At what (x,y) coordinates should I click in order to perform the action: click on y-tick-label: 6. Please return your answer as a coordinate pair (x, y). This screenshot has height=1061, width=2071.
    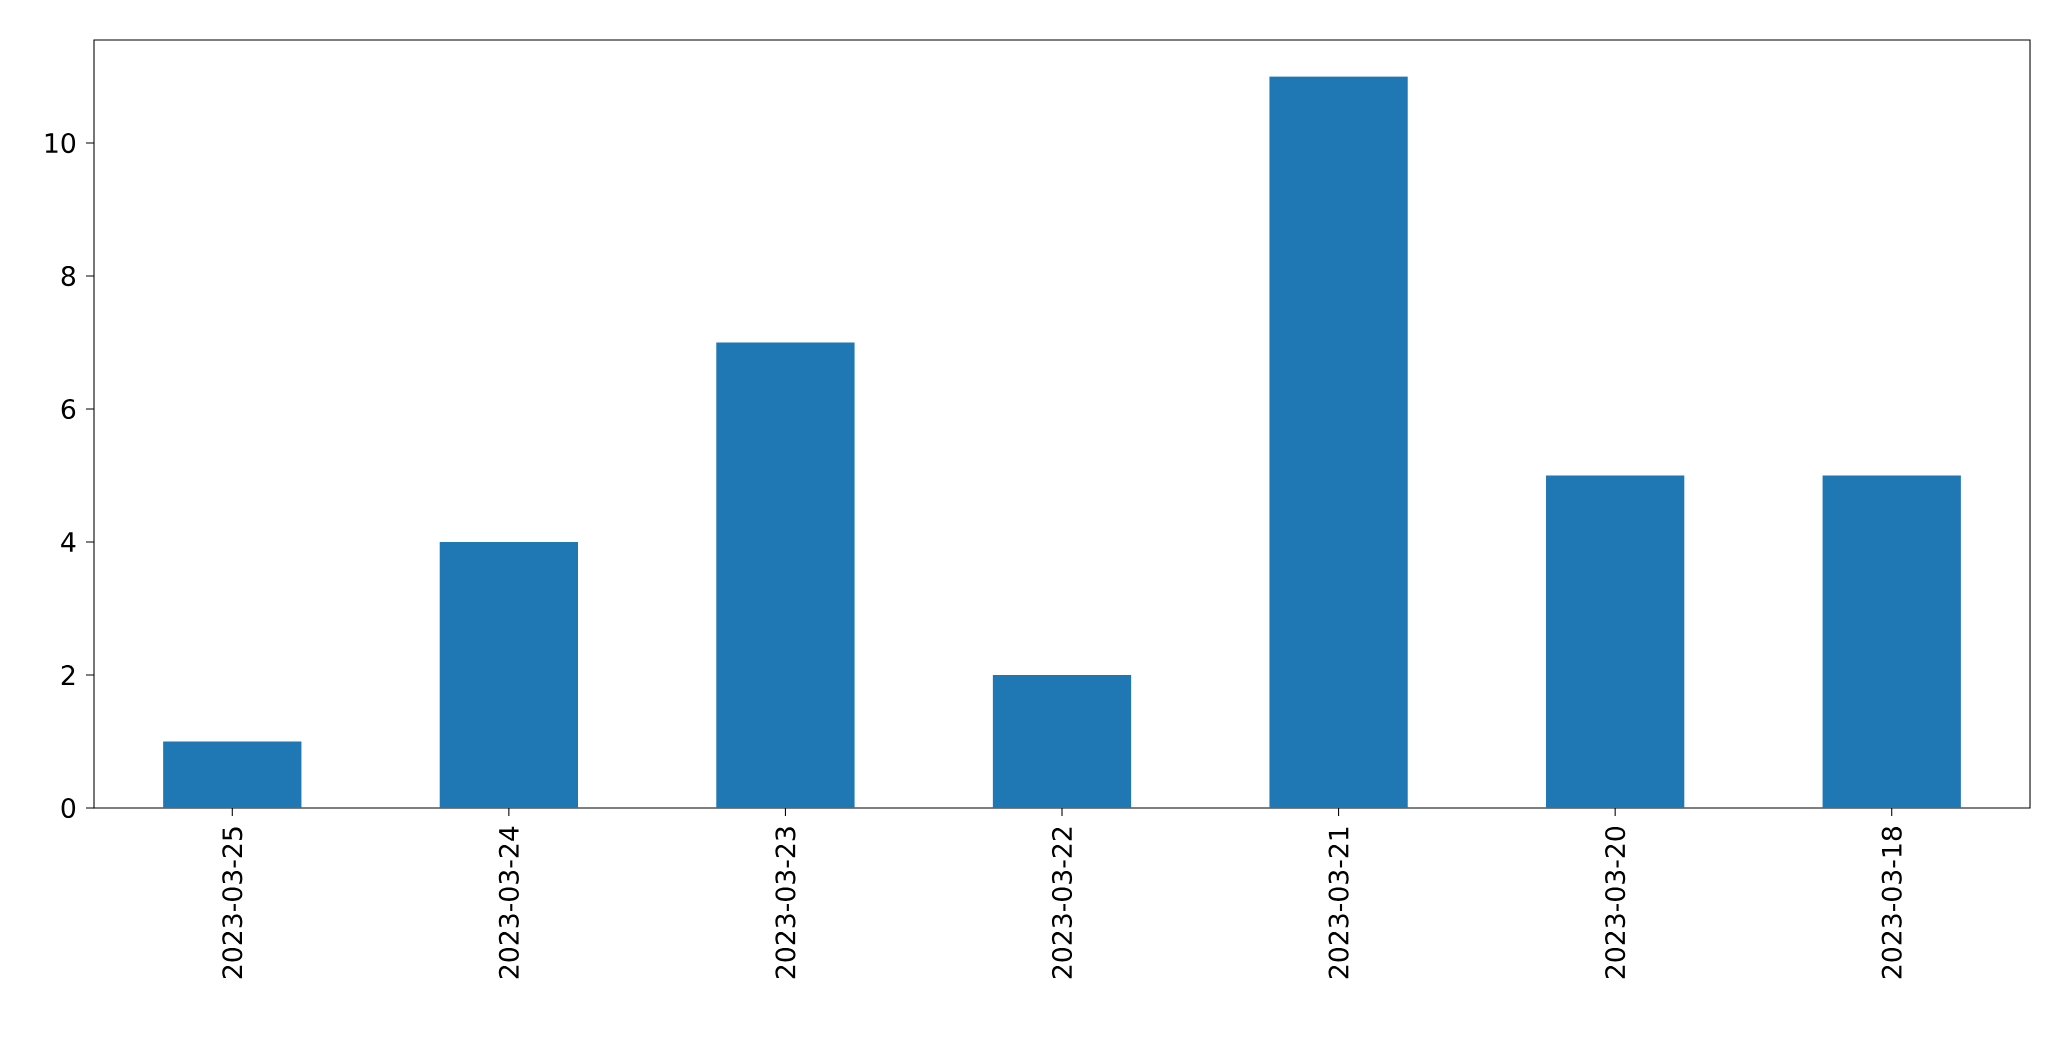
    Looking at the image, I should click on (68, 409).